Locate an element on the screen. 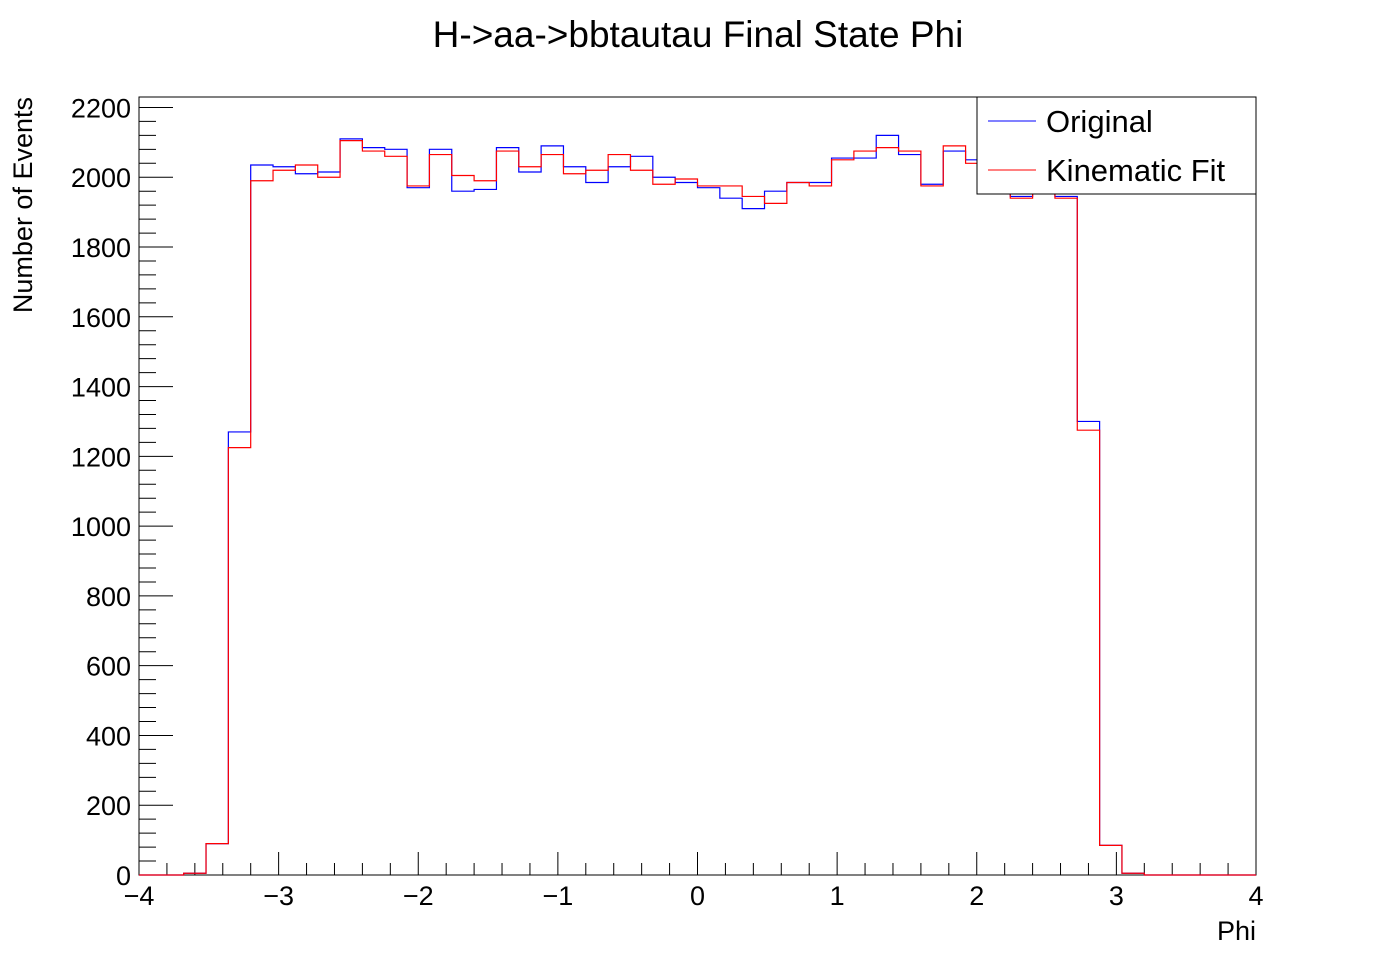 The height and width of the screenshot is (972, 1396). x-tick-label: −1 is located at coordinates (557, 896).